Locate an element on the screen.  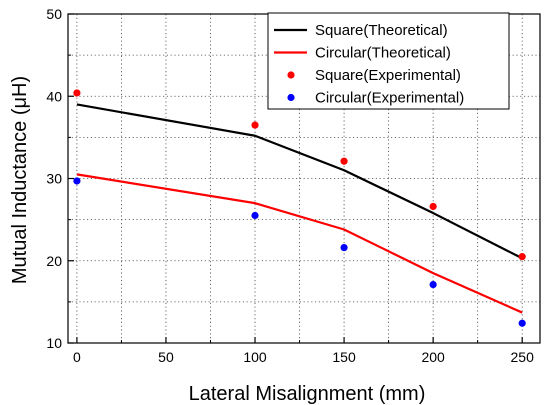
x-tick-label: 250 is located at coordinates (523, 357).